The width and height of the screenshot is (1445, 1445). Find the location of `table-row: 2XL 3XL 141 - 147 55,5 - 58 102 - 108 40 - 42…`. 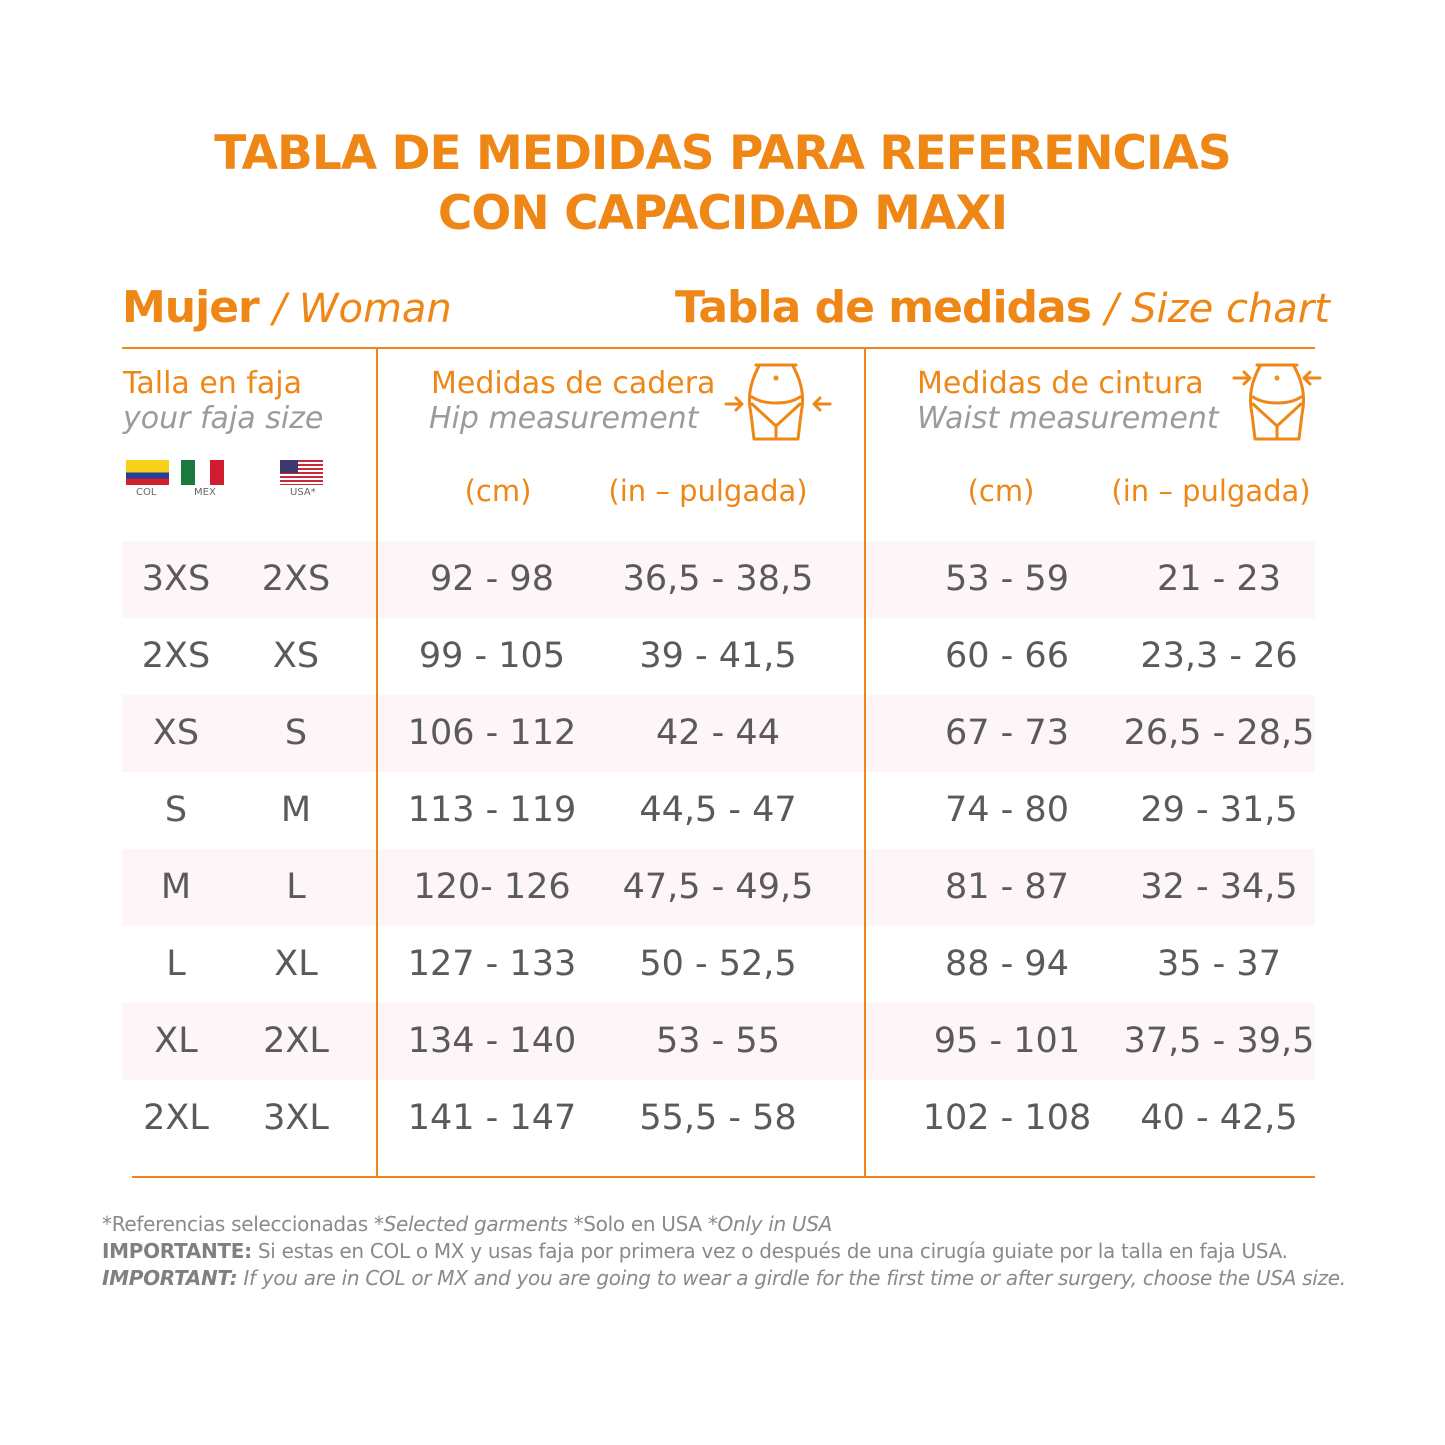

table-row: 2XL 3XL 141 - 147 55,5 - 58 102 - 108 40 - 42… is located at coordinates (718, 1118).